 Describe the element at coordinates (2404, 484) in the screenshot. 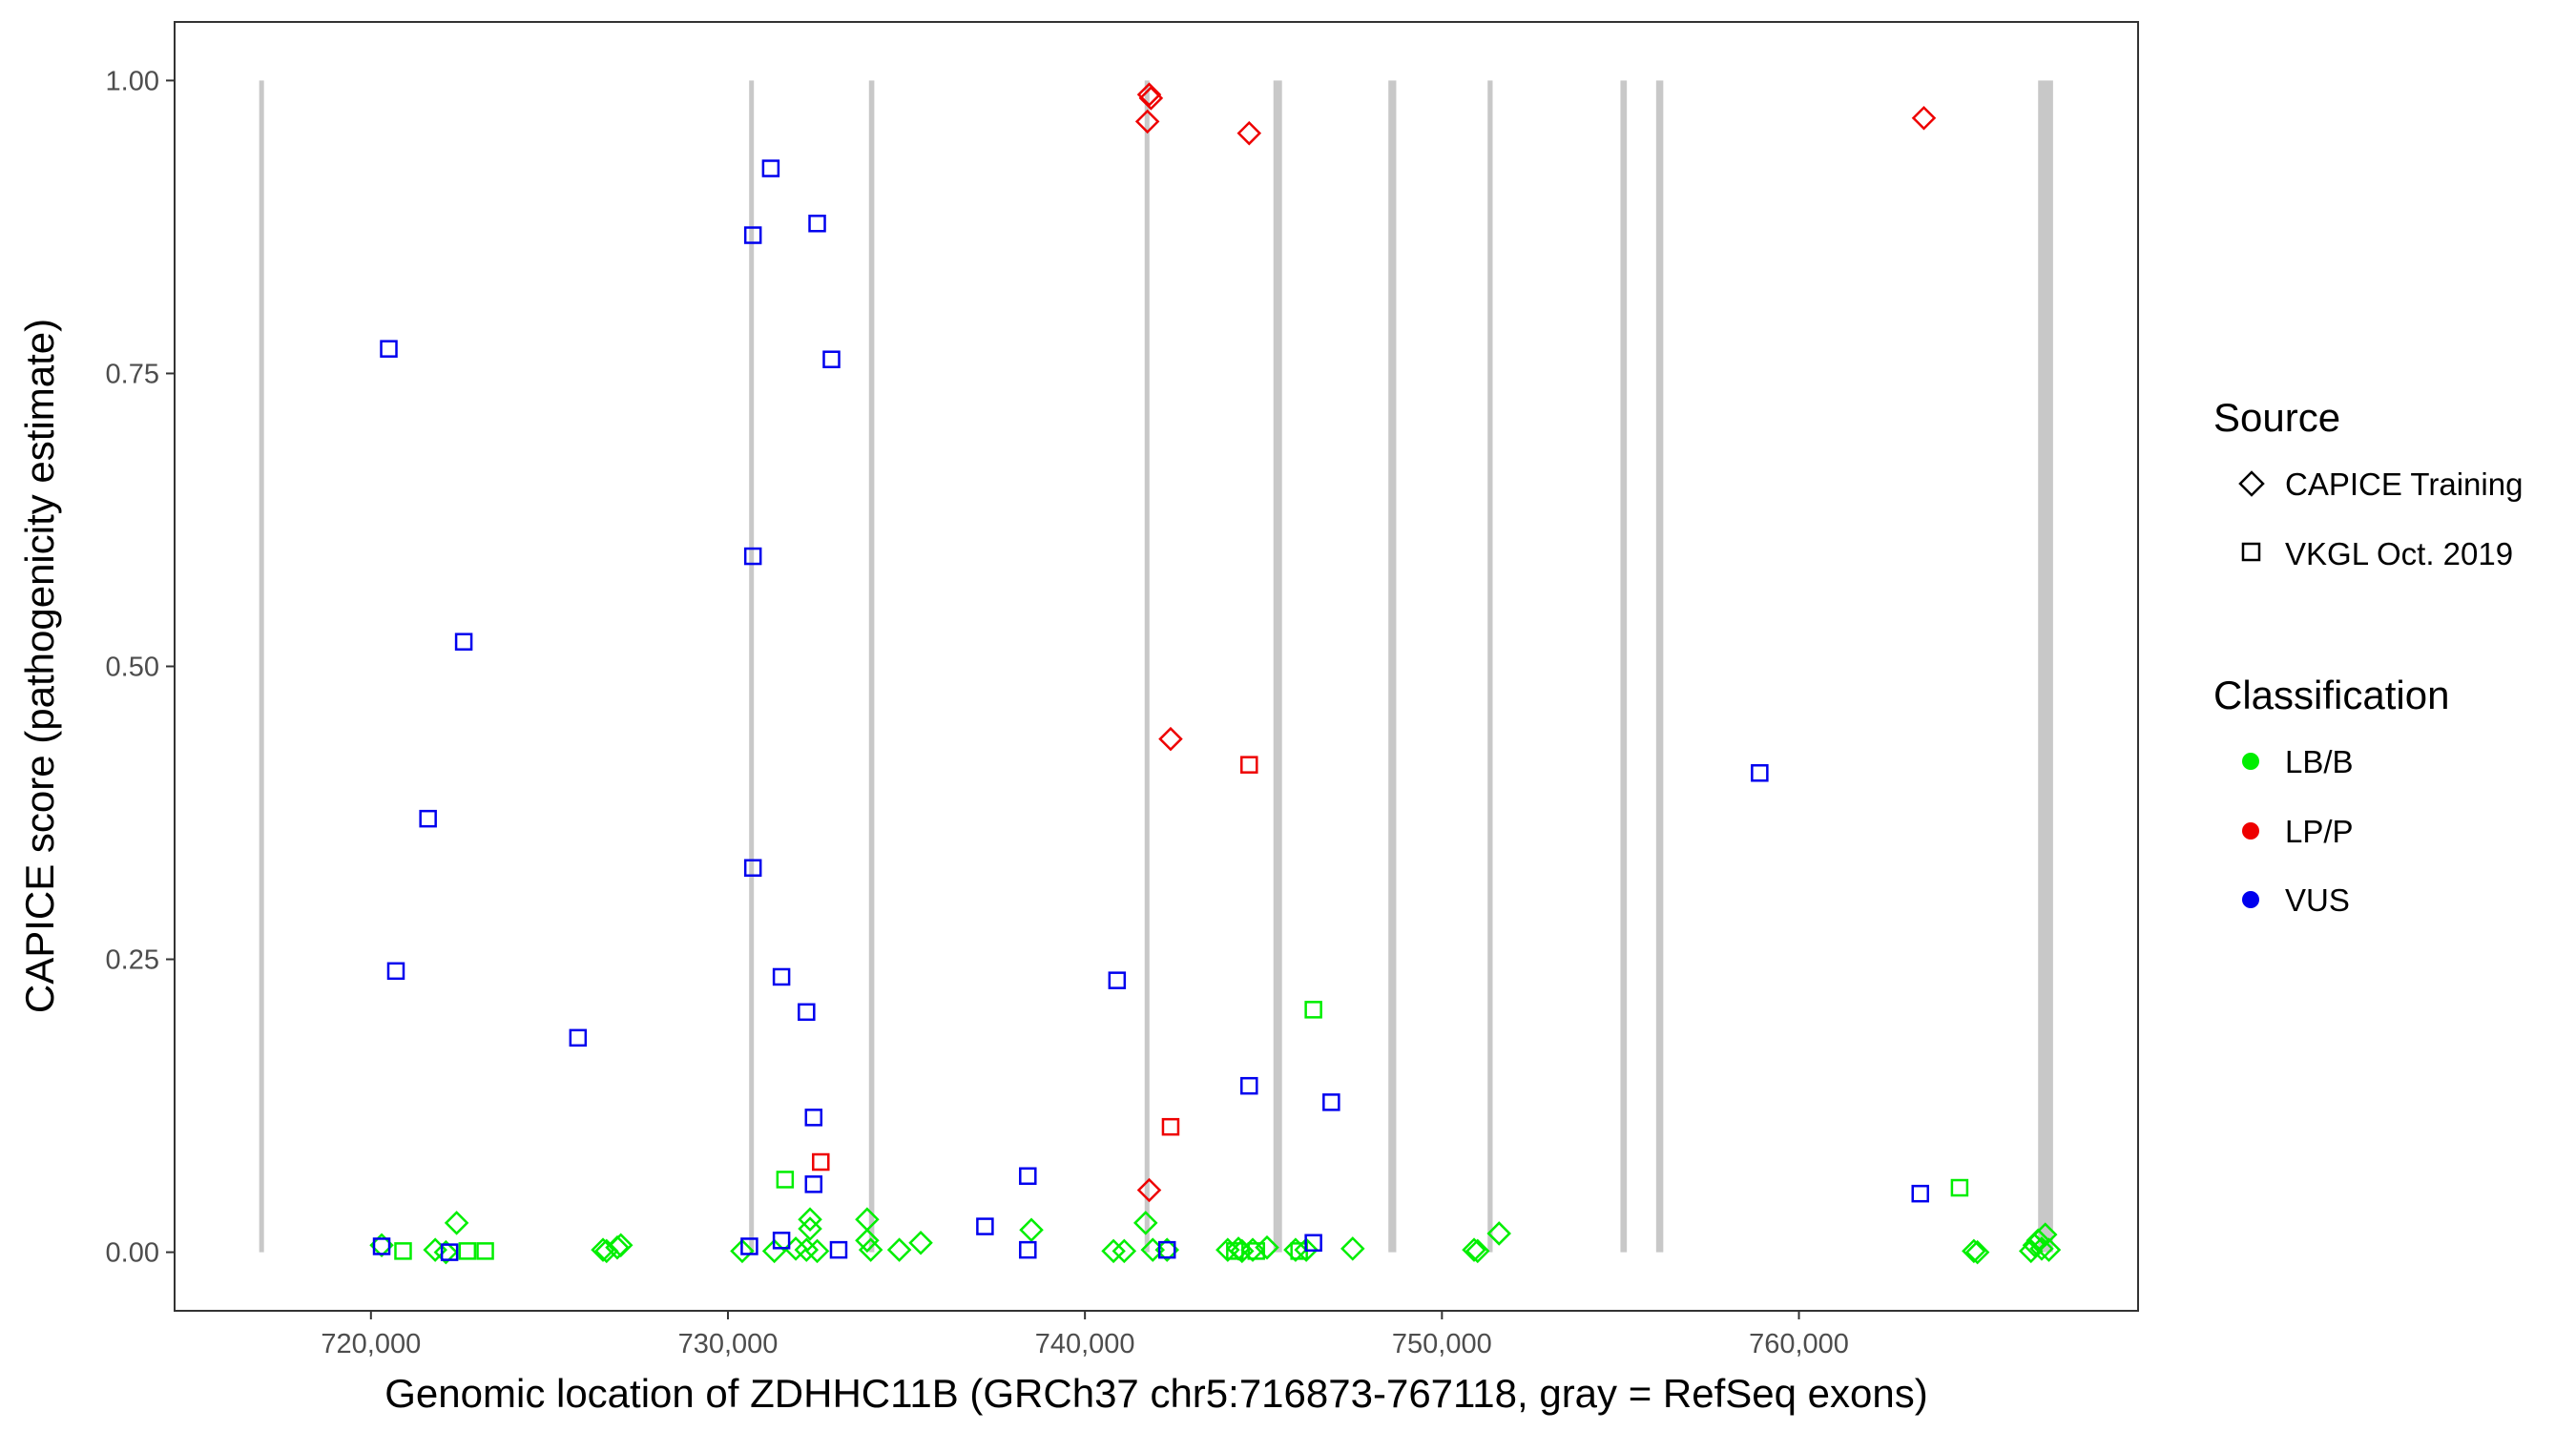

I see `legend-label-capice-training: CAPICE Training` at that location.